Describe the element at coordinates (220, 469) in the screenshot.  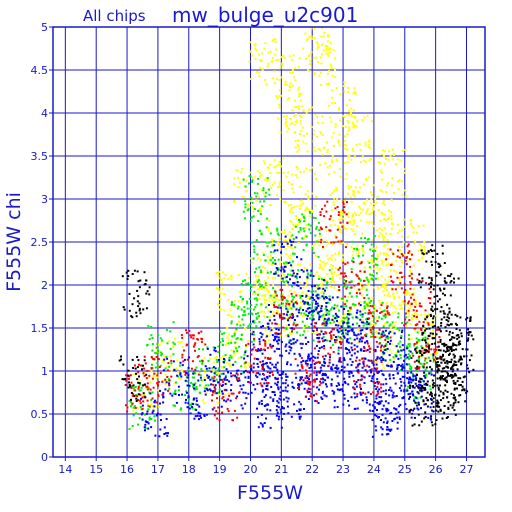
I see `x-tick-label-5: 19` at that location.